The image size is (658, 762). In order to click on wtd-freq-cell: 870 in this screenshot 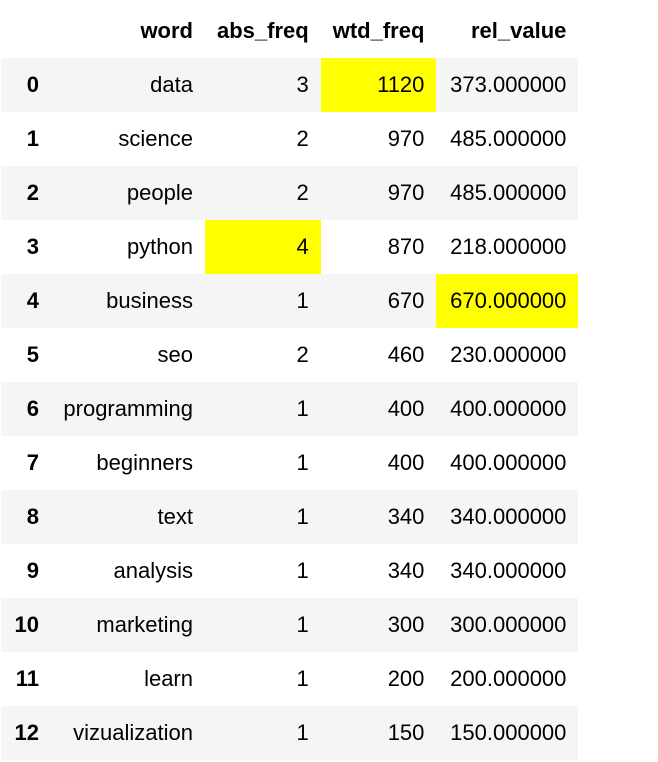, I will do `click(406, 246)`.